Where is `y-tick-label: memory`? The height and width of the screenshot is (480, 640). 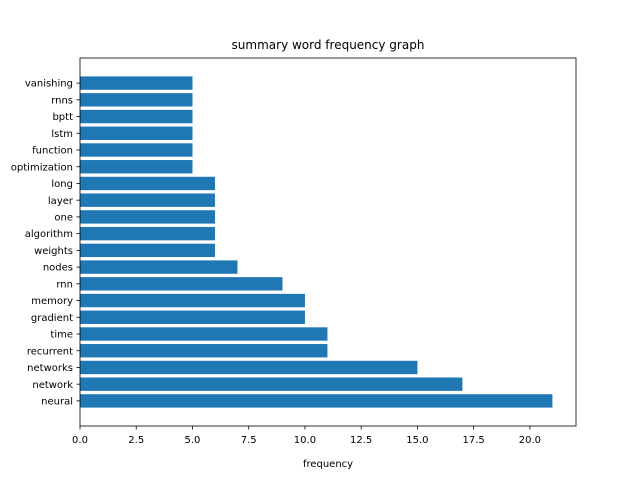 y-tick-label: memory is located at coordinates (52, 301).